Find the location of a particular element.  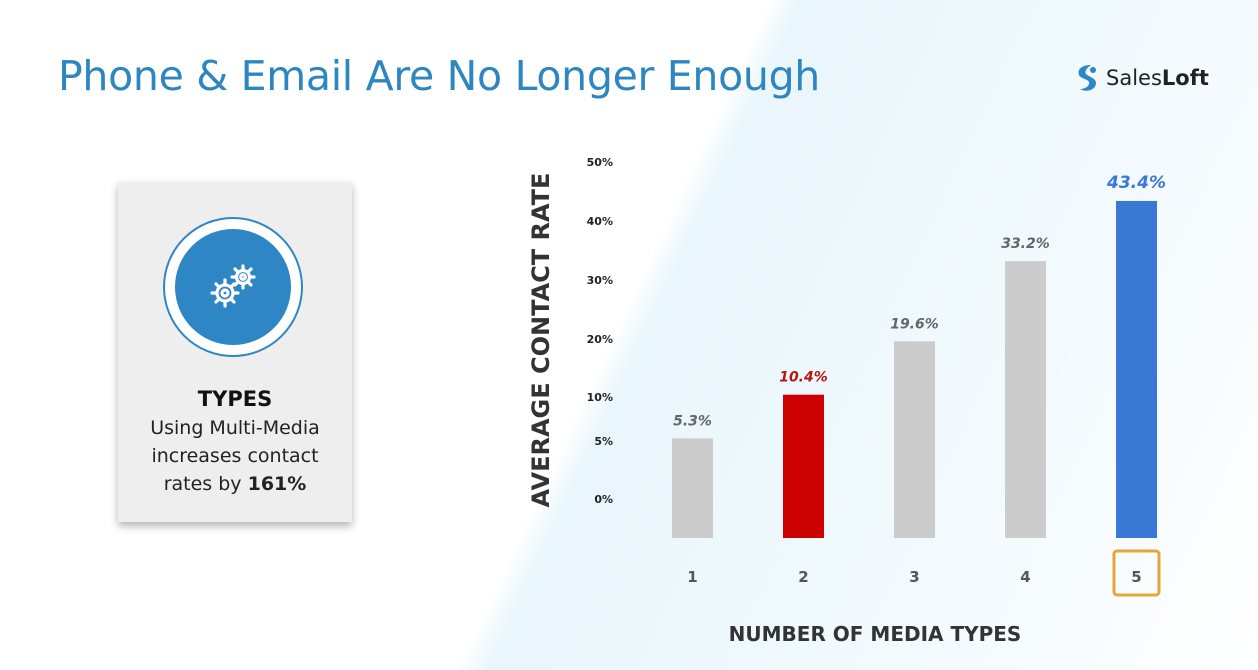

salesloft-s-icon is located at coordinates (1087, 78).